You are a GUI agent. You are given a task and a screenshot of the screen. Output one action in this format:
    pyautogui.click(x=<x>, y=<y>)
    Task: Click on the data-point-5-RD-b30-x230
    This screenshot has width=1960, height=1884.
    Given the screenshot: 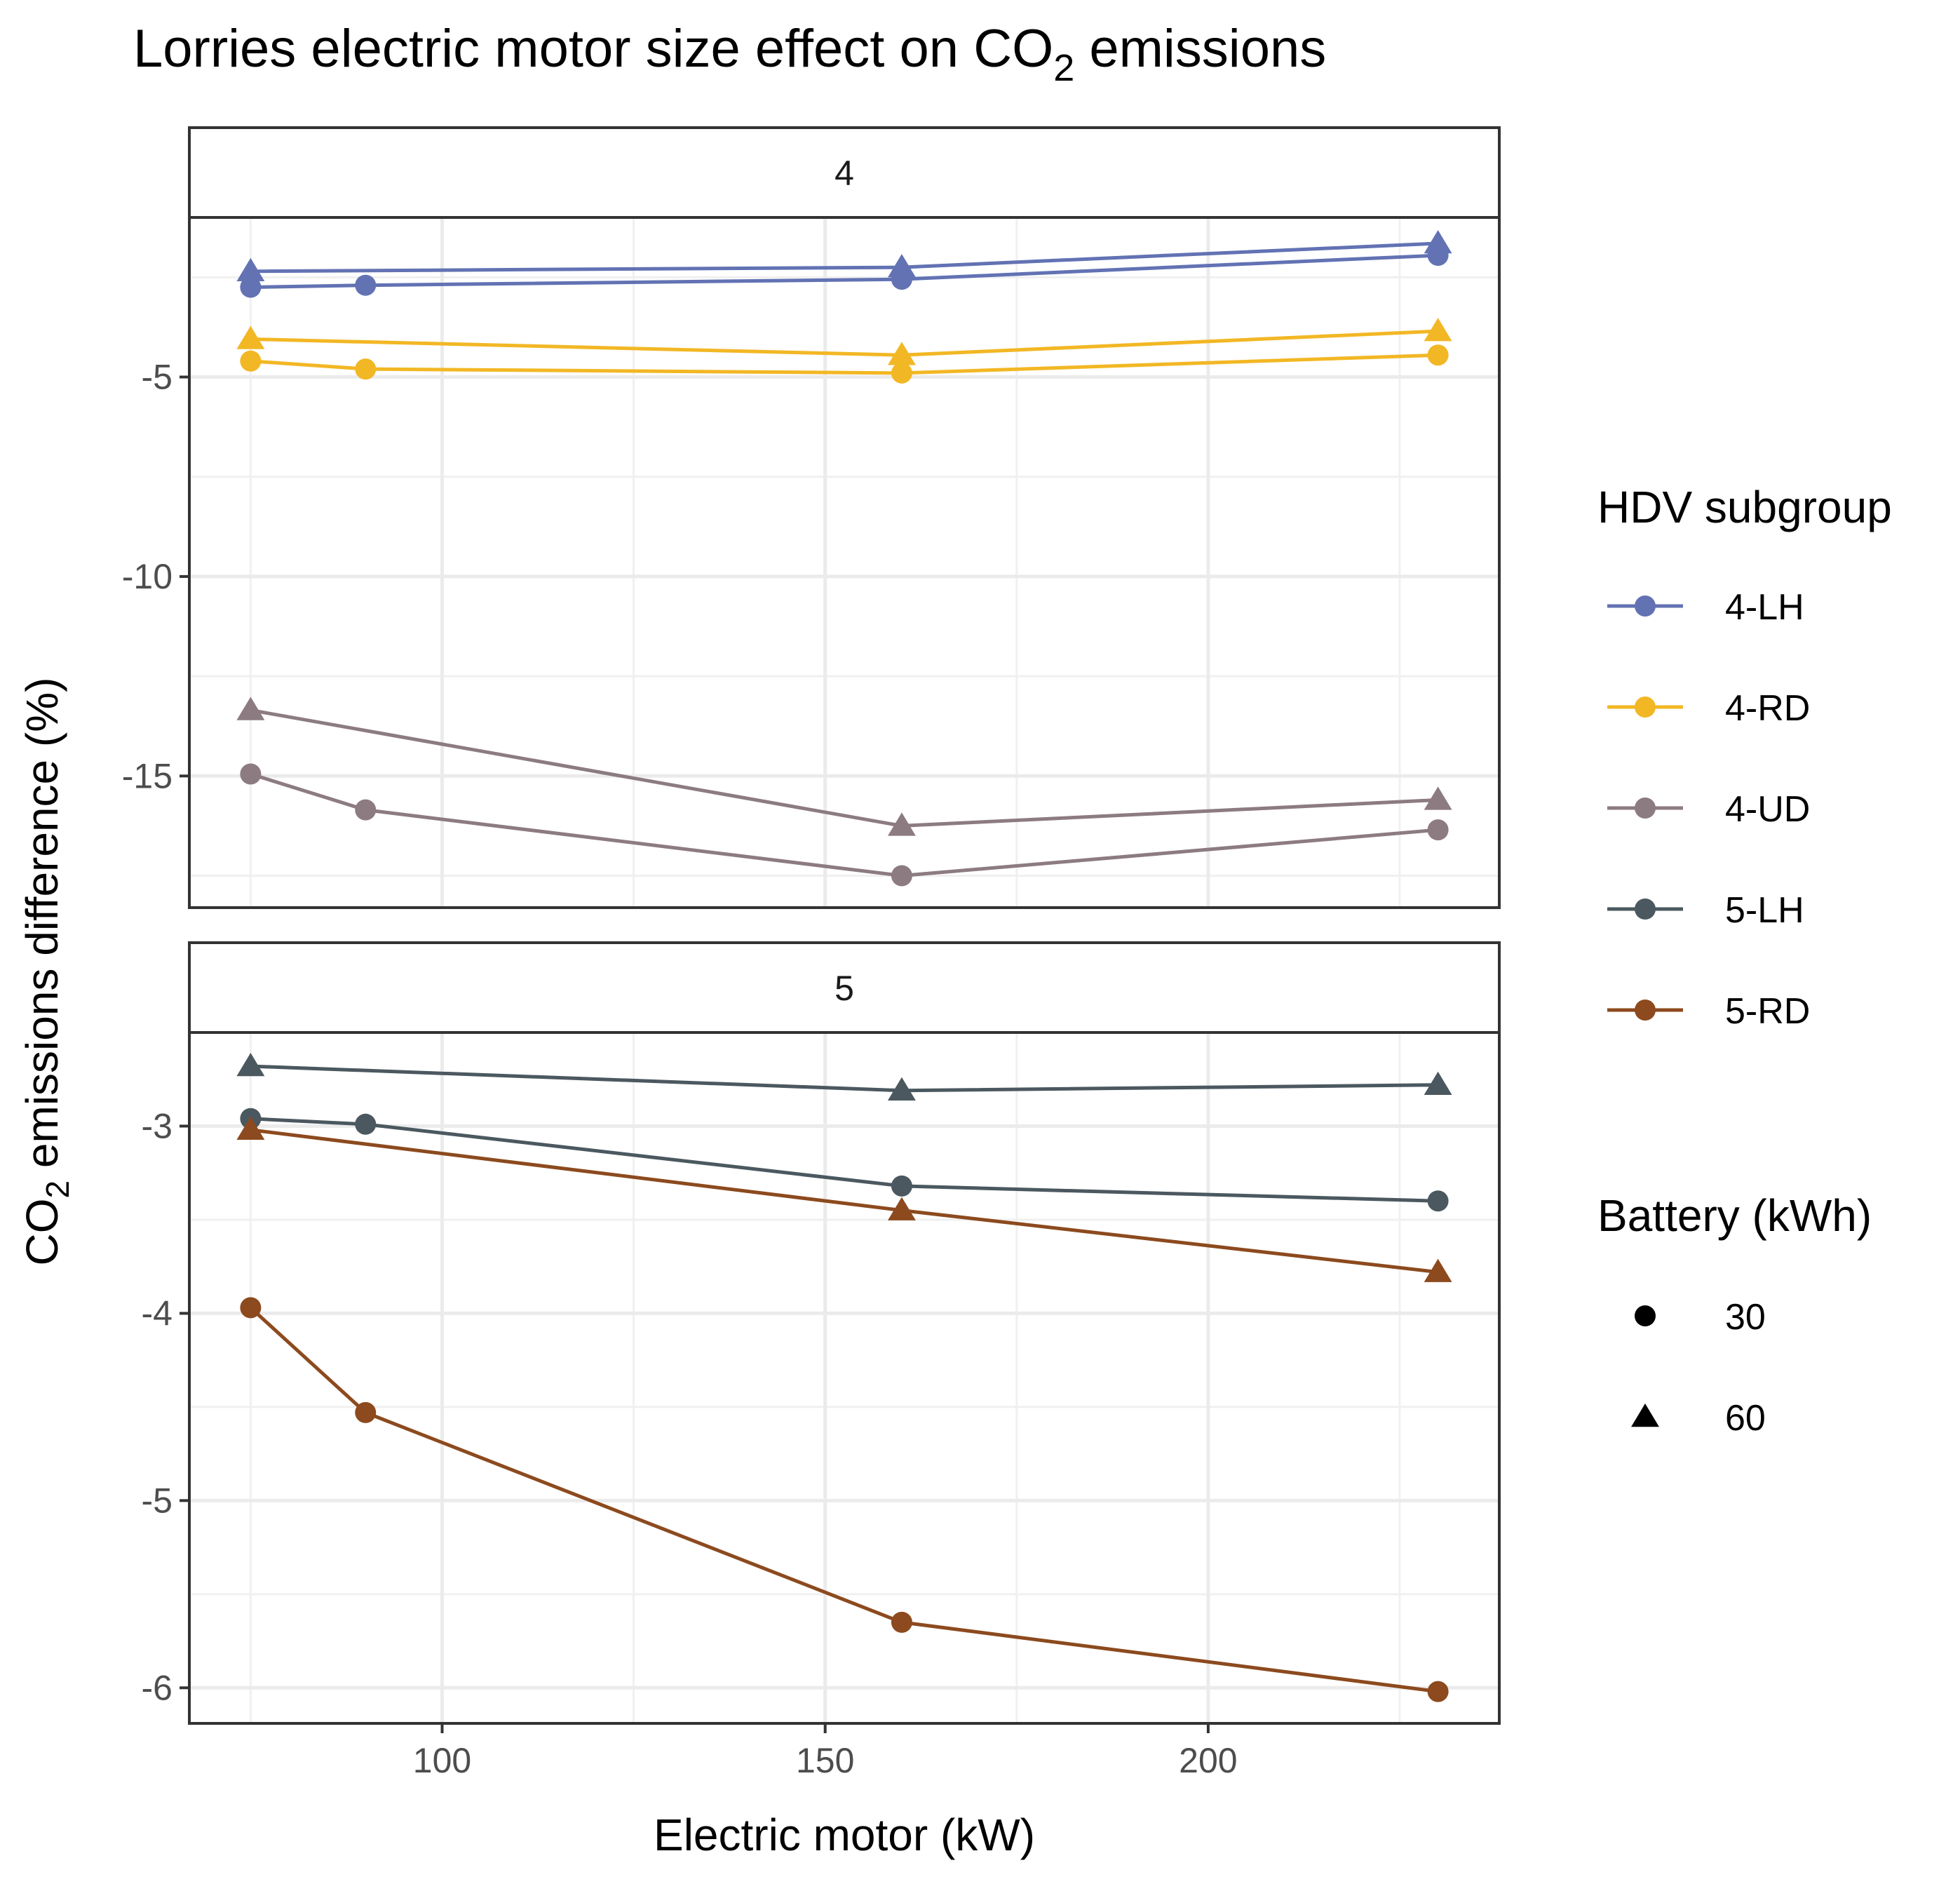 What is the action you would take?
    pyautogui.click(x=1438, y=1692)
    